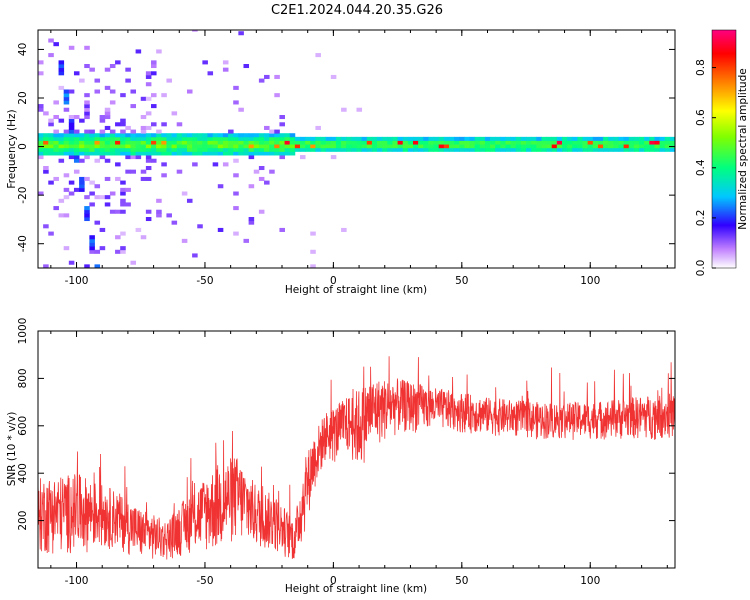  I want to click on y-tick-label: -20, so click(23, 195).